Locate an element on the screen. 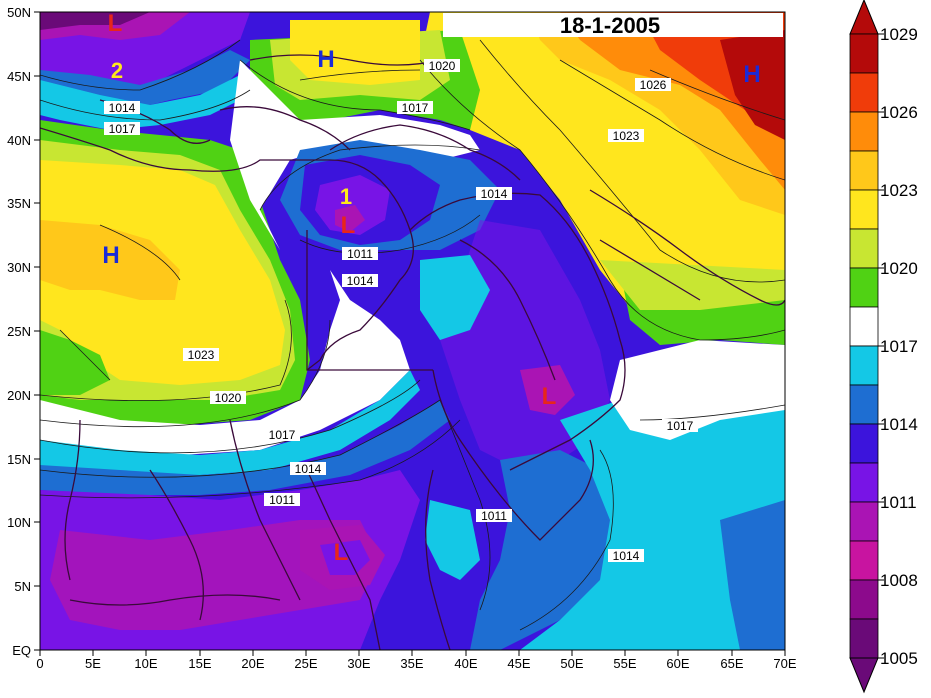 The height and width of the screenshot is (698, 931). map-title: 18-1-2005 is located at coordinates (610, 25).